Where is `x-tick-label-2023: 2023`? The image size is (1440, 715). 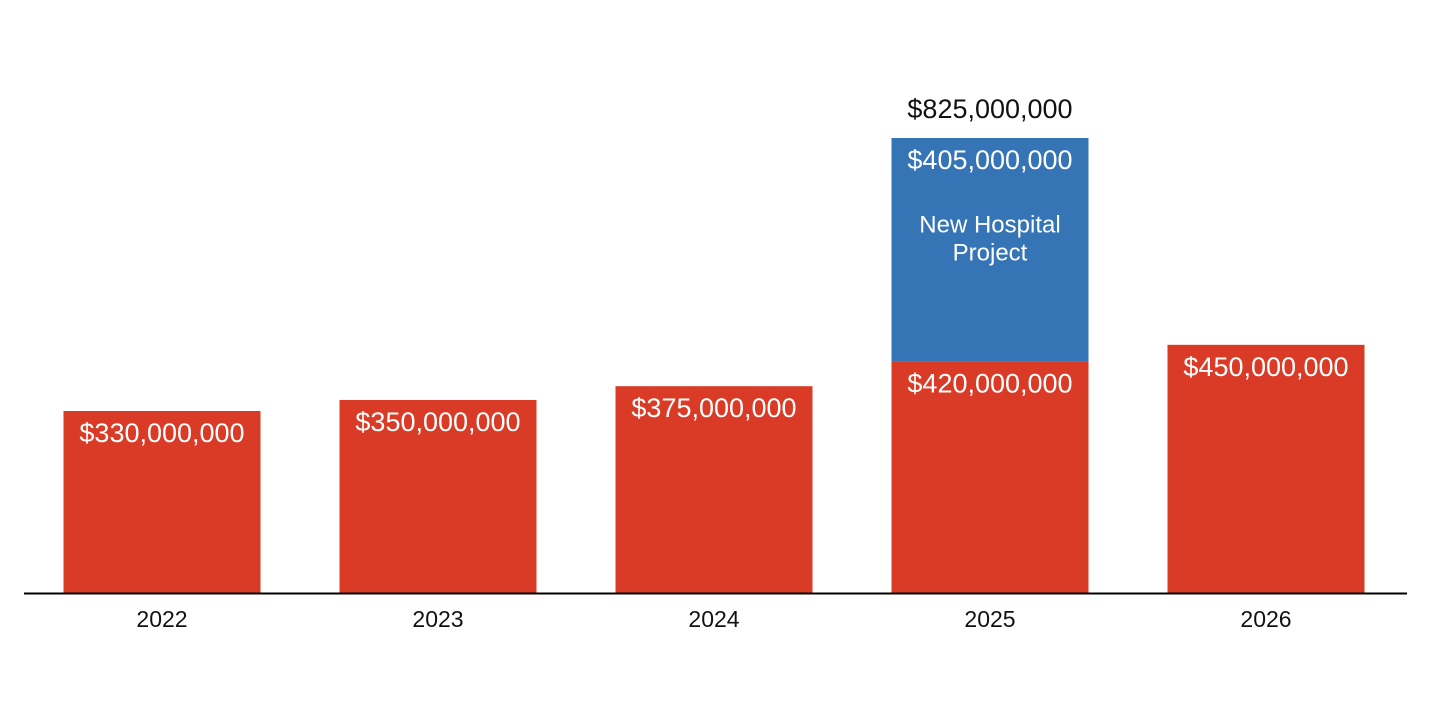
x-tick-label-2023: 2023 is located at coordinates (437, 619).